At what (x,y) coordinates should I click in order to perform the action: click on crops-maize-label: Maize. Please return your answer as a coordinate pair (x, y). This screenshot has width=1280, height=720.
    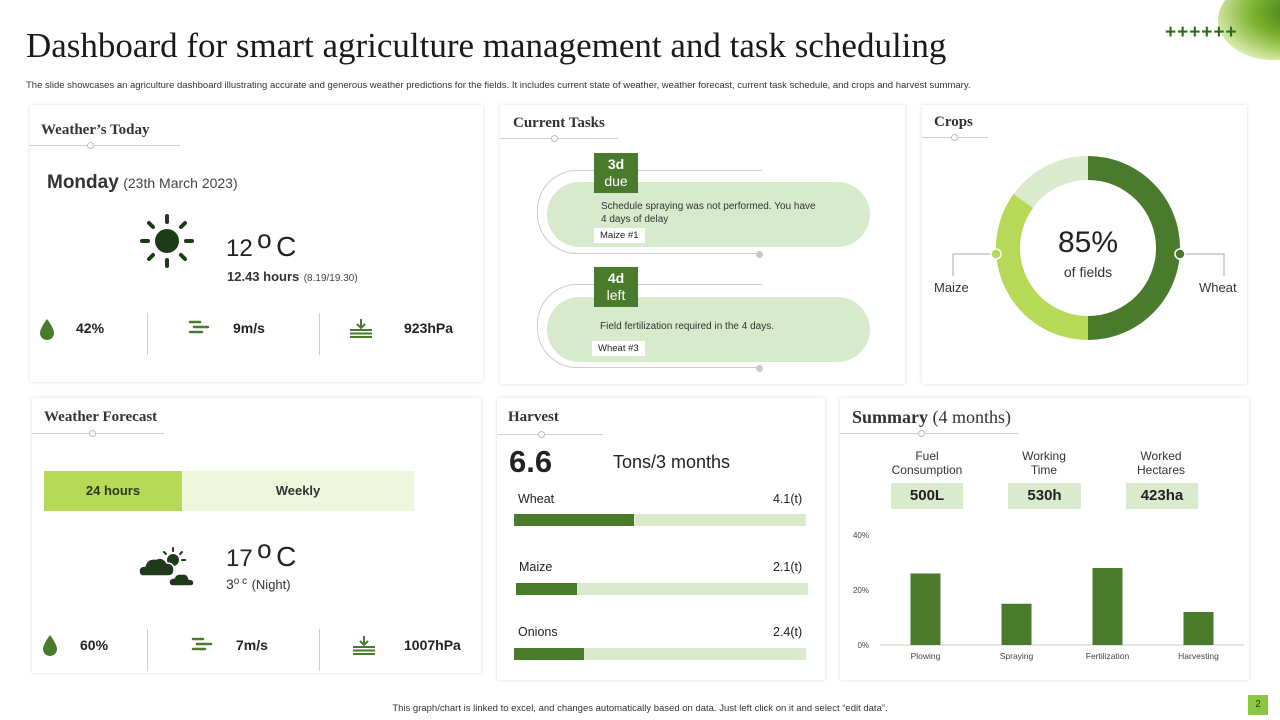
    Looking at the image, I should click on (951, 287).